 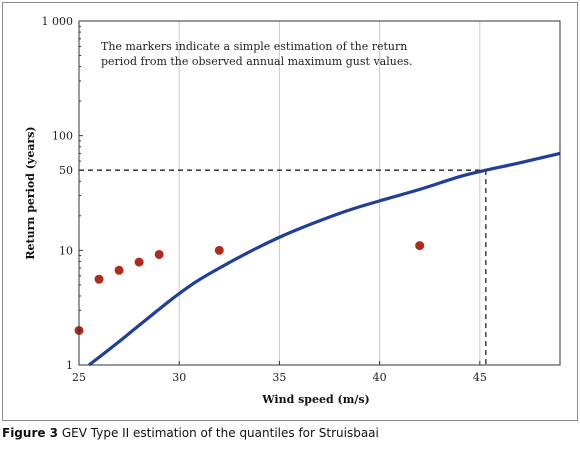 What do you see at coordinates (62, 136) in the screenshot?
I see `y-tick-label: 100` at bounding box center [62, 136].